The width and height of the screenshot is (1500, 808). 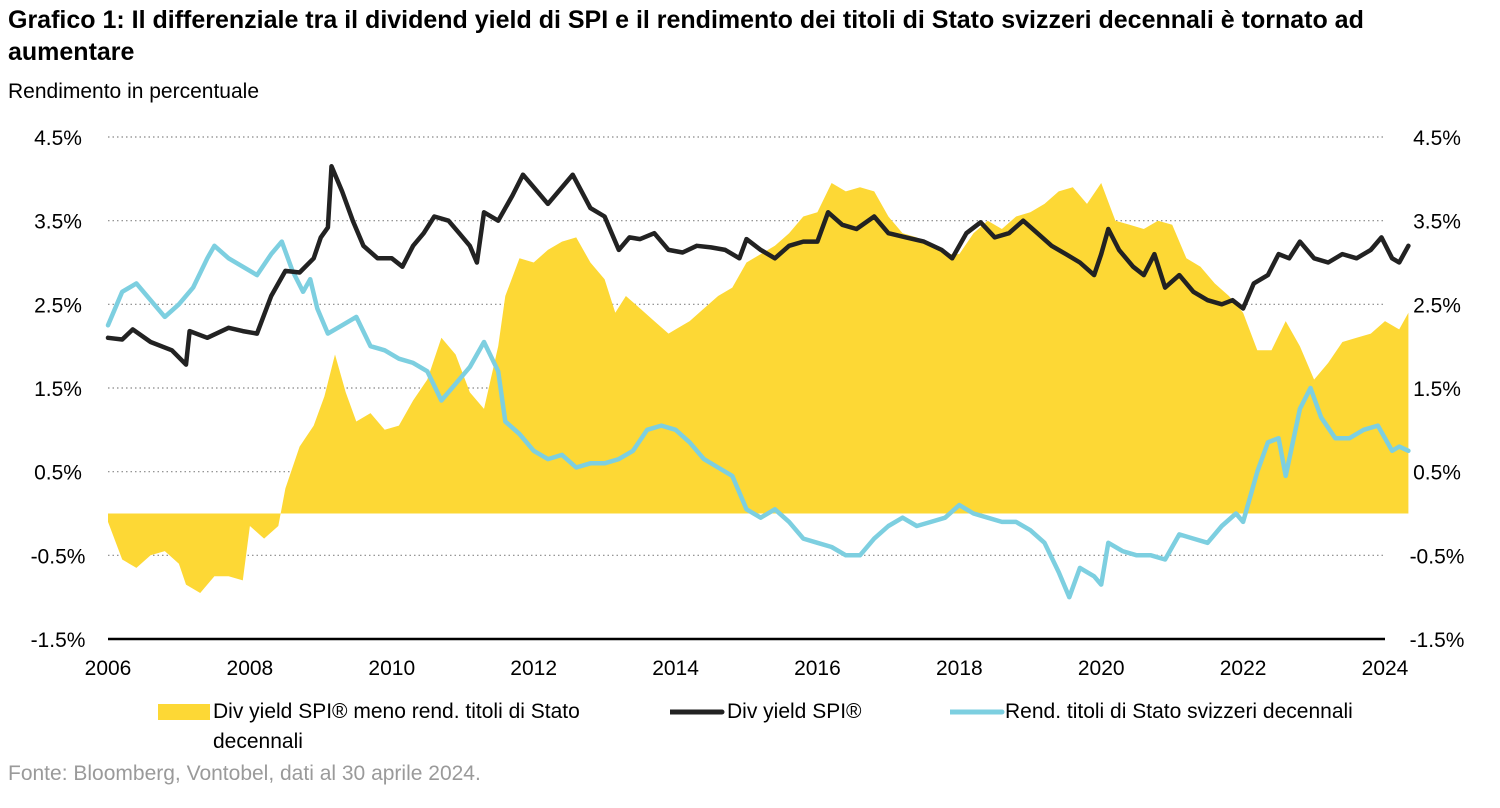 What do you see at coordinates (1437, 389) in the screenshot?
I see `y-tick-label-right: 1.5%` at bounding box center [1437, 389].